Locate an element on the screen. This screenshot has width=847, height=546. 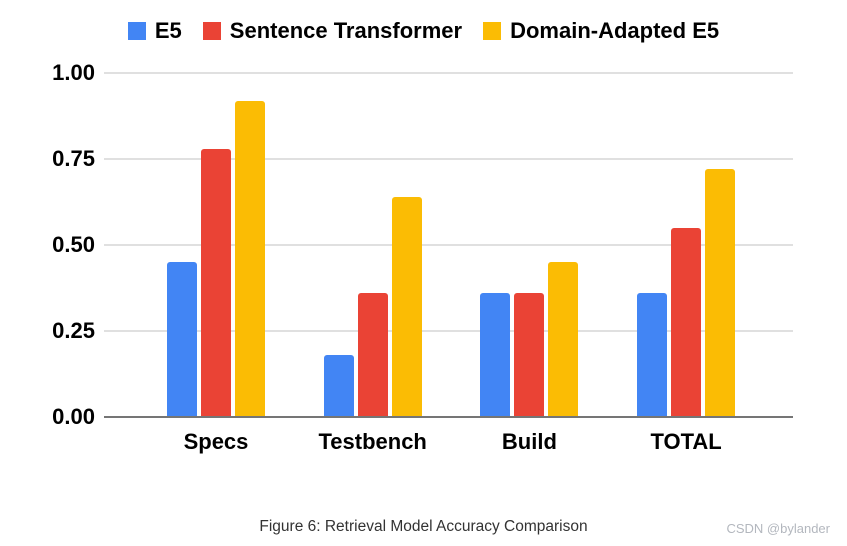
legend-label: Domain-Adapted E5 is located at coordinates (615, 30).